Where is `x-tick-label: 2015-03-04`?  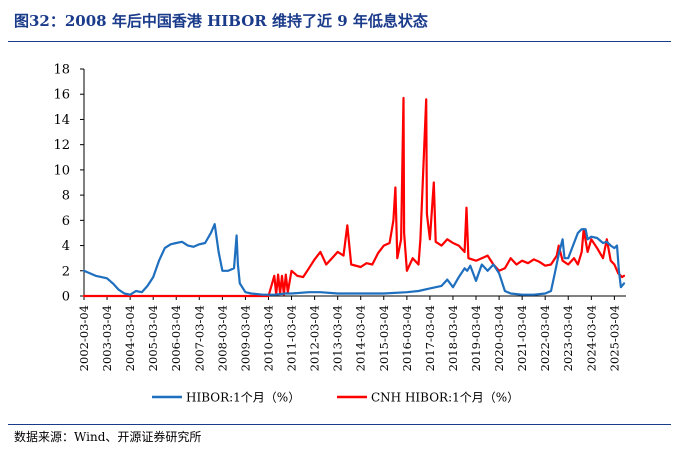
x-tick-label: 2015-03-04 is located at coordinates (384, 338).